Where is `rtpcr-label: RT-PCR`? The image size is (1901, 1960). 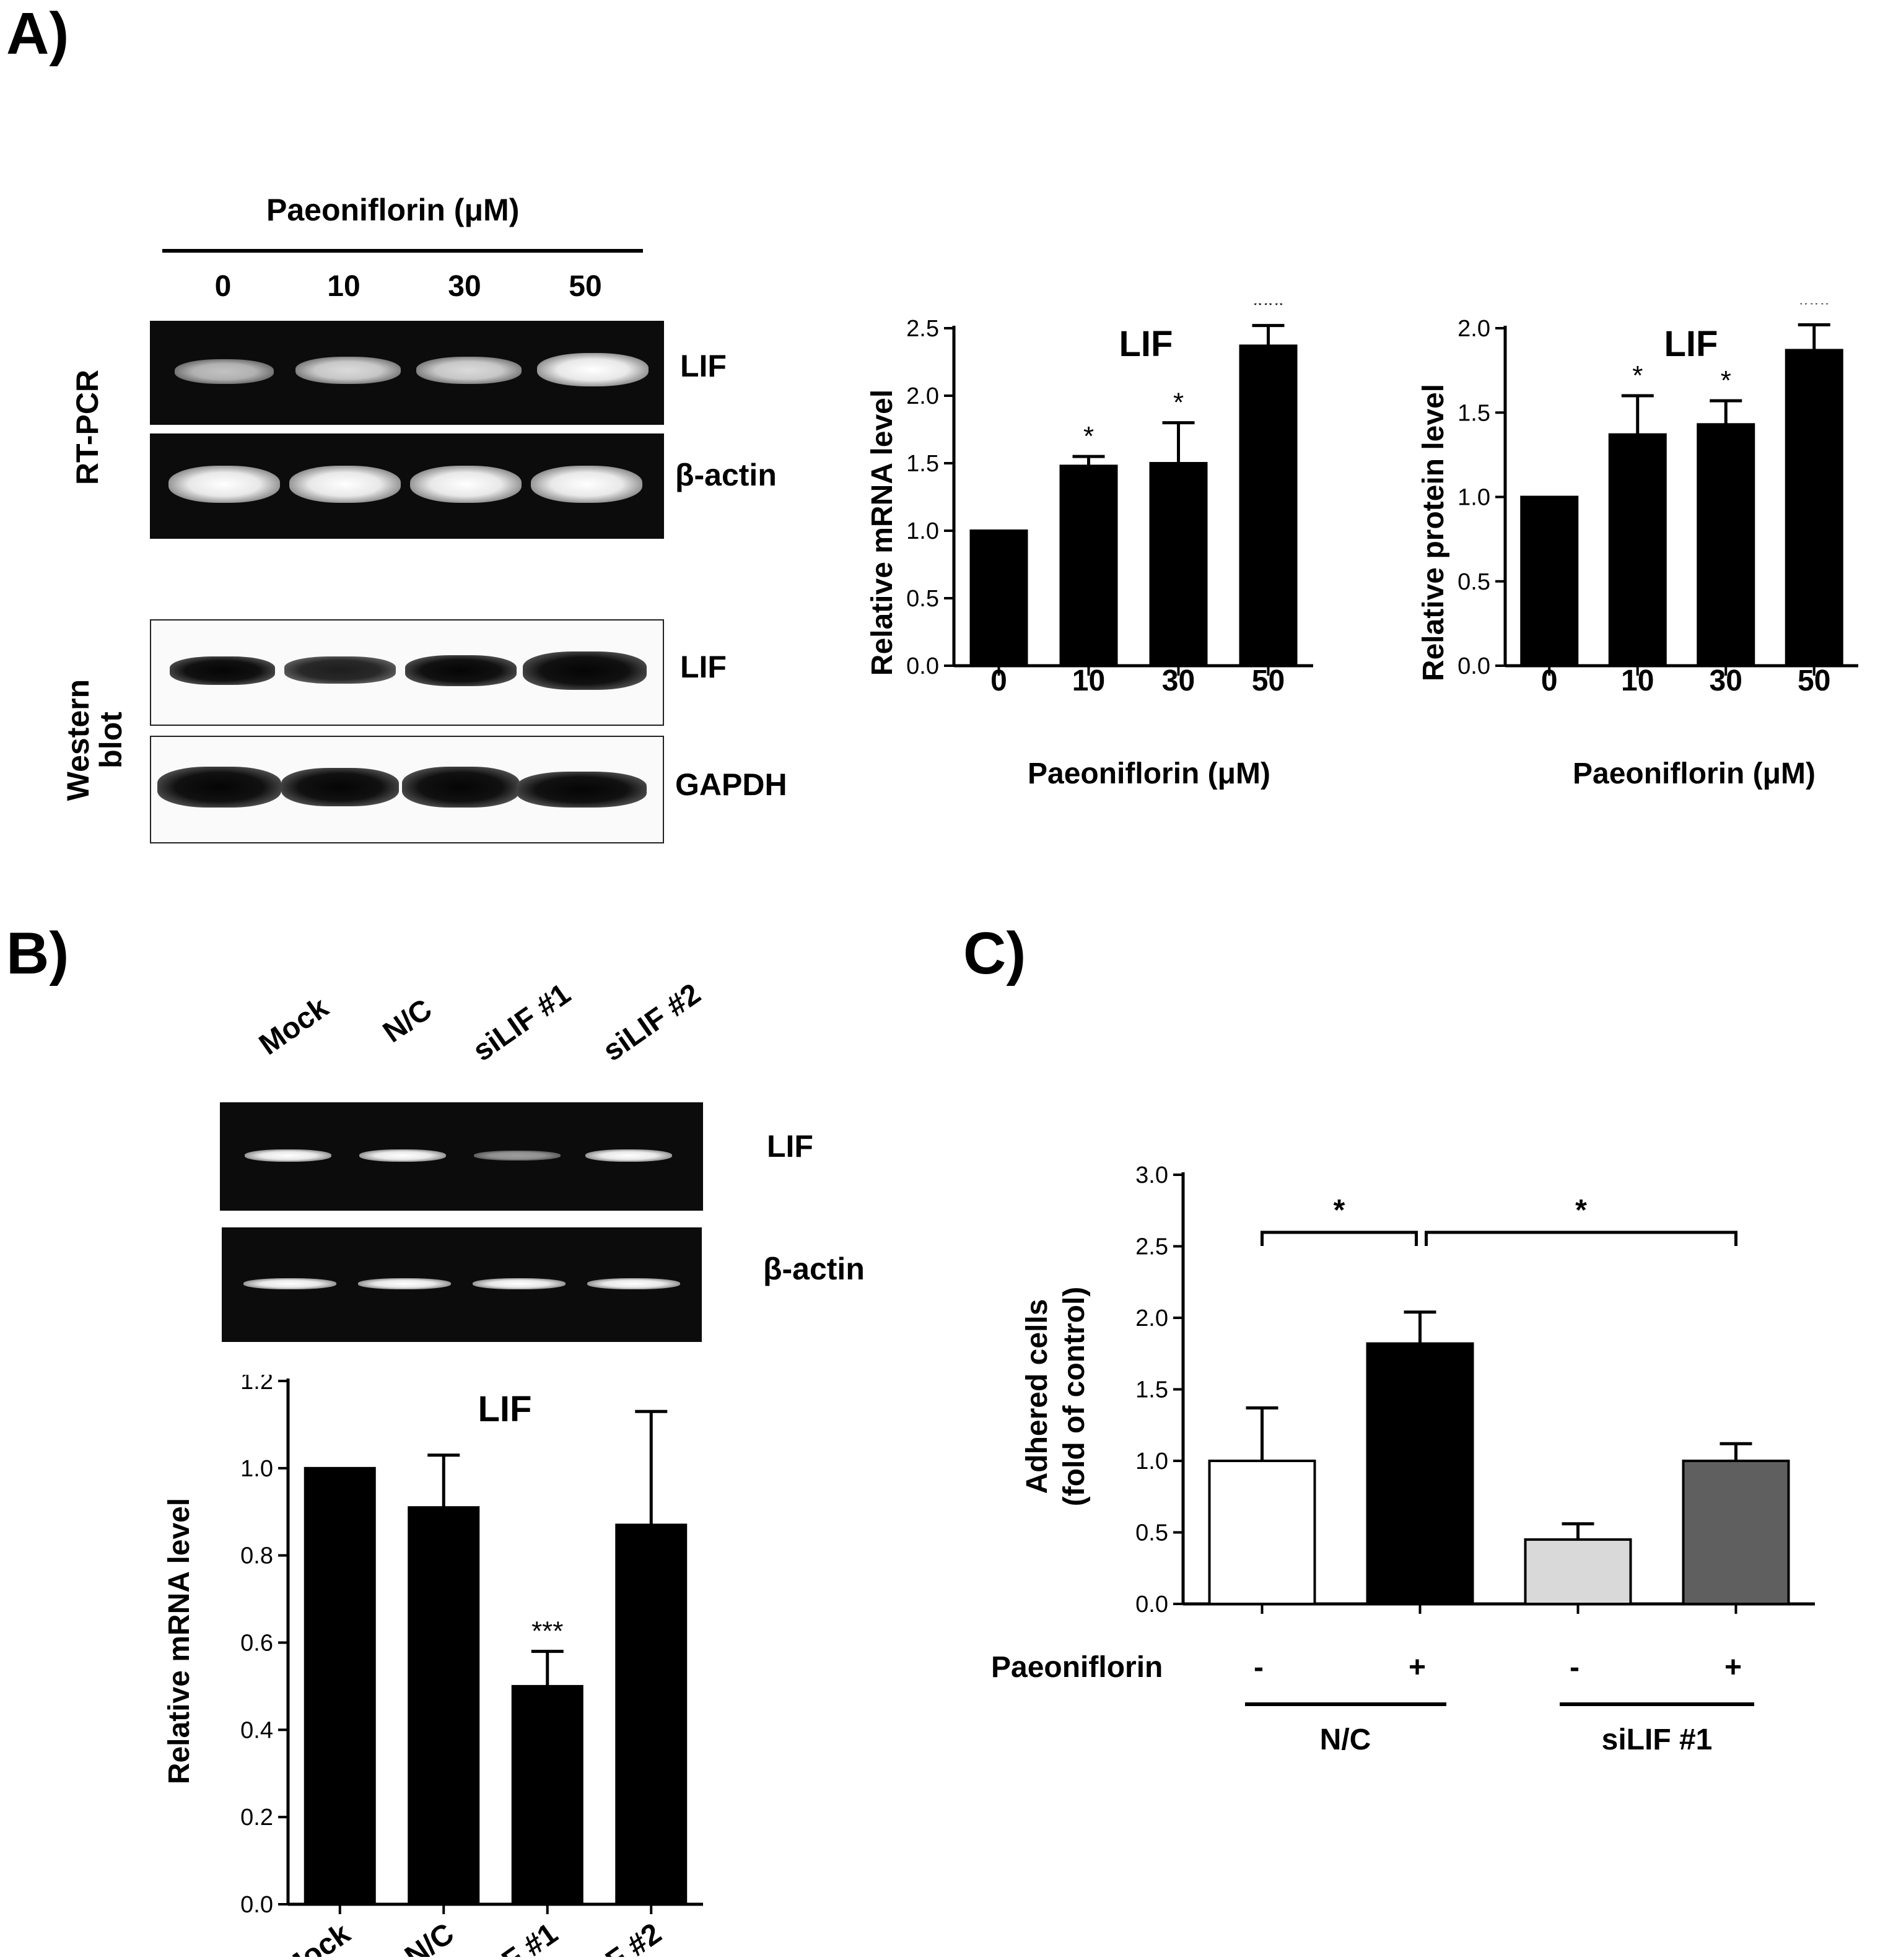
rtpcr-label: RT-PCR is located at coordinates (87, 428).